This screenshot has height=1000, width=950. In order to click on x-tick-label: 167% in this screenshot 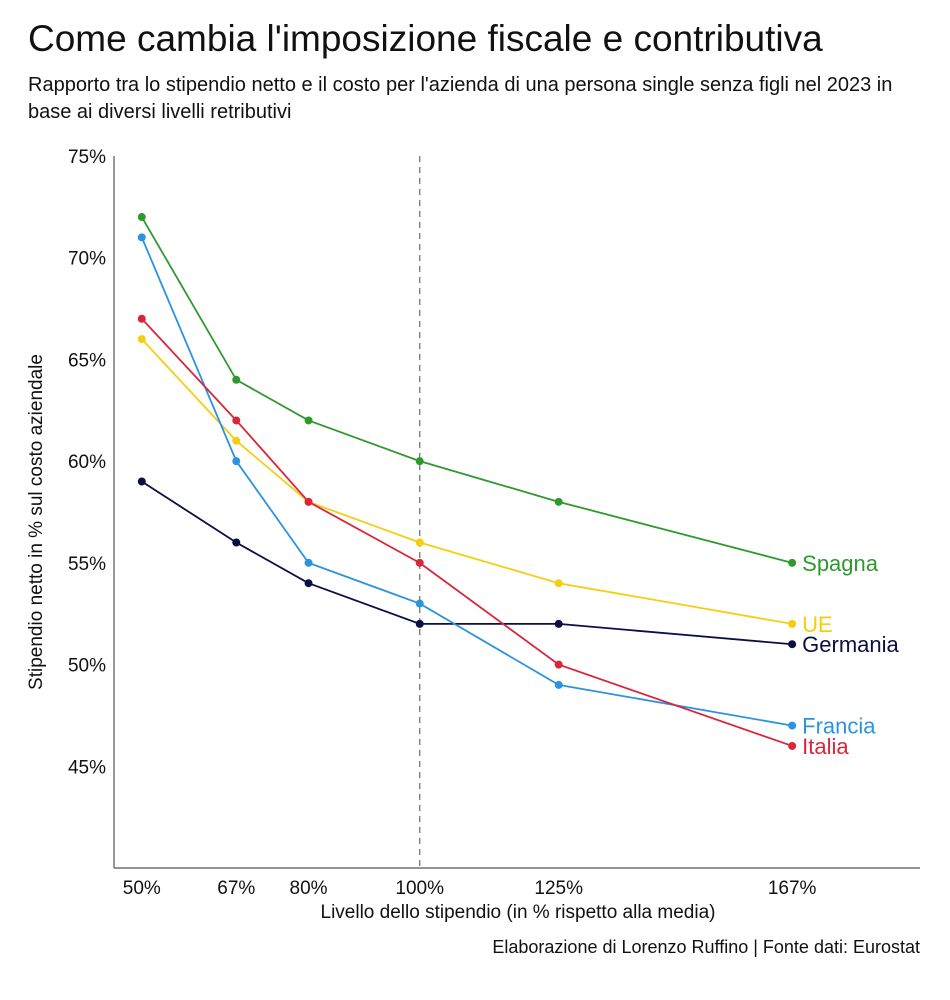, I will do `click(792, 888)`.